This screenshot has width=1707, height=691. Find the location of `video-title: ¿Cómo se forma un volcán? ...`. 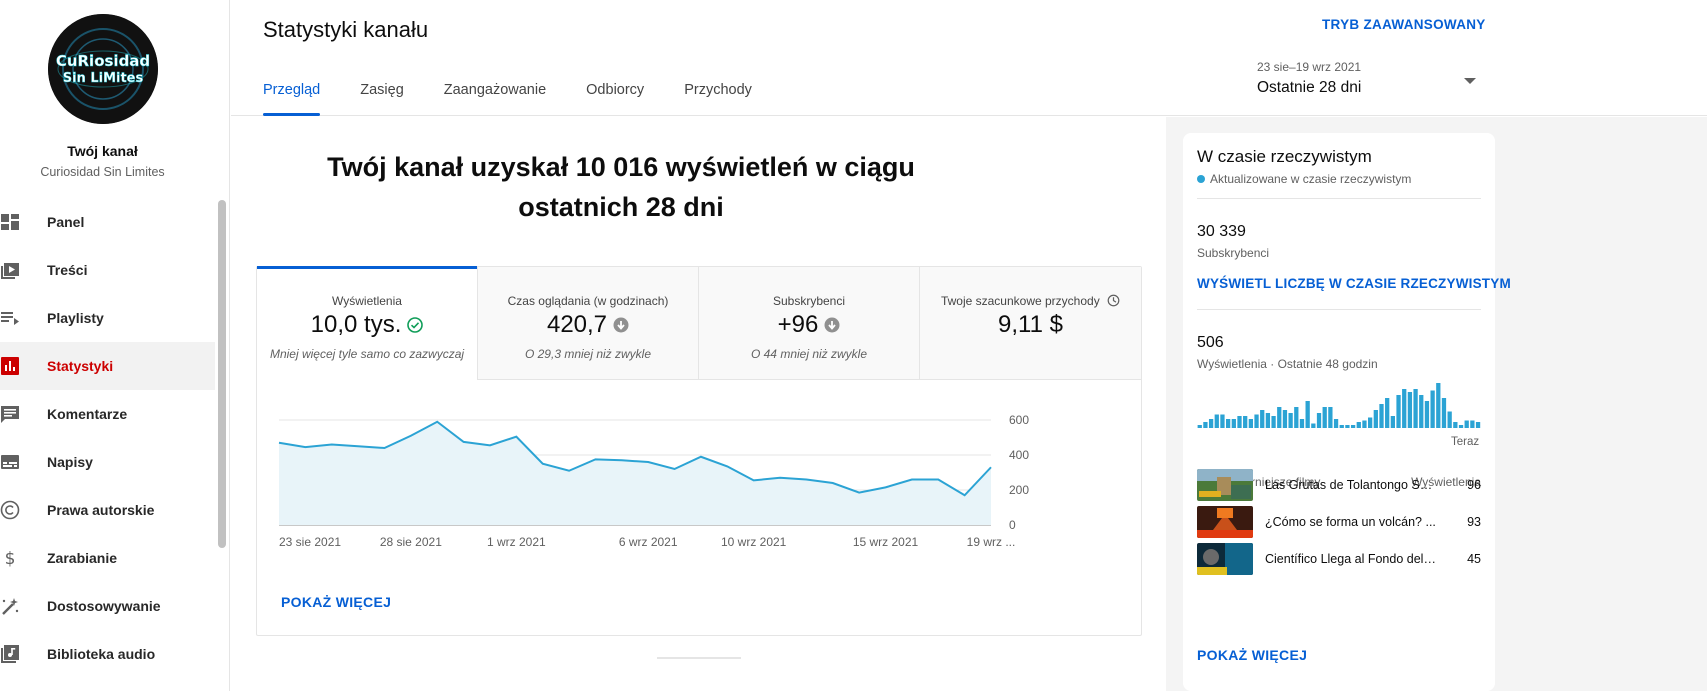

video-title: ¿Cómo se forma un volcán? ... is located at coordinates (1350, 522).